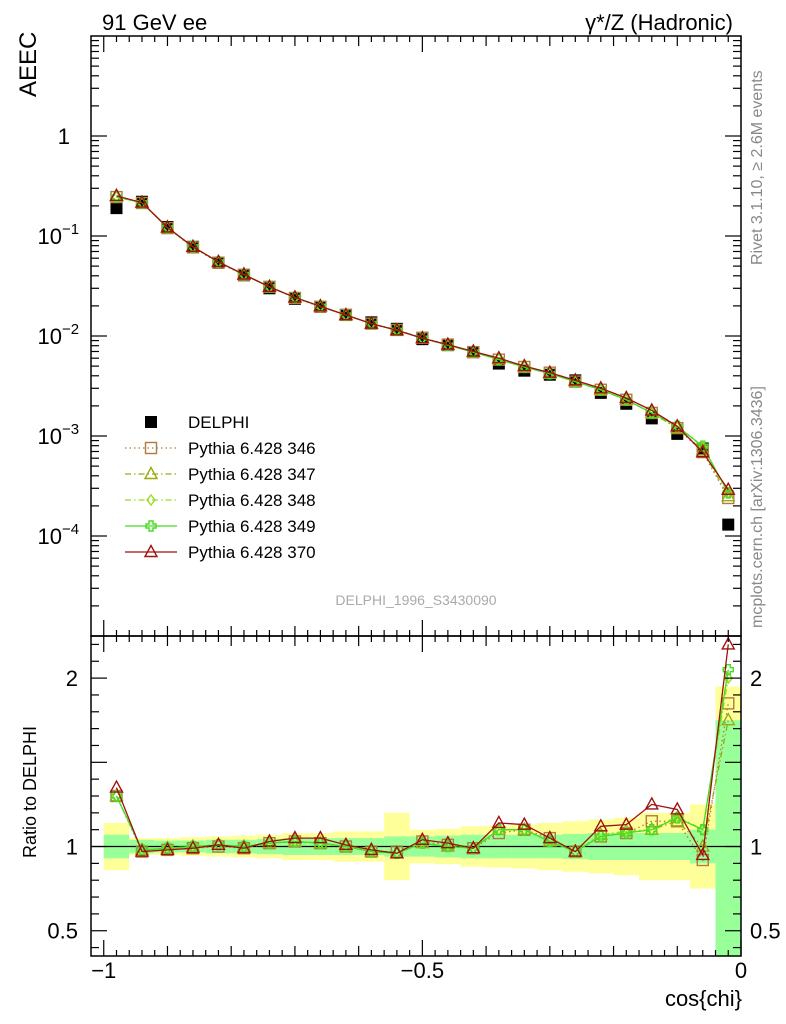  Describe the element at coordinates (151, 422) in the screenshot. I see `legend-marker-delphi` at that location.